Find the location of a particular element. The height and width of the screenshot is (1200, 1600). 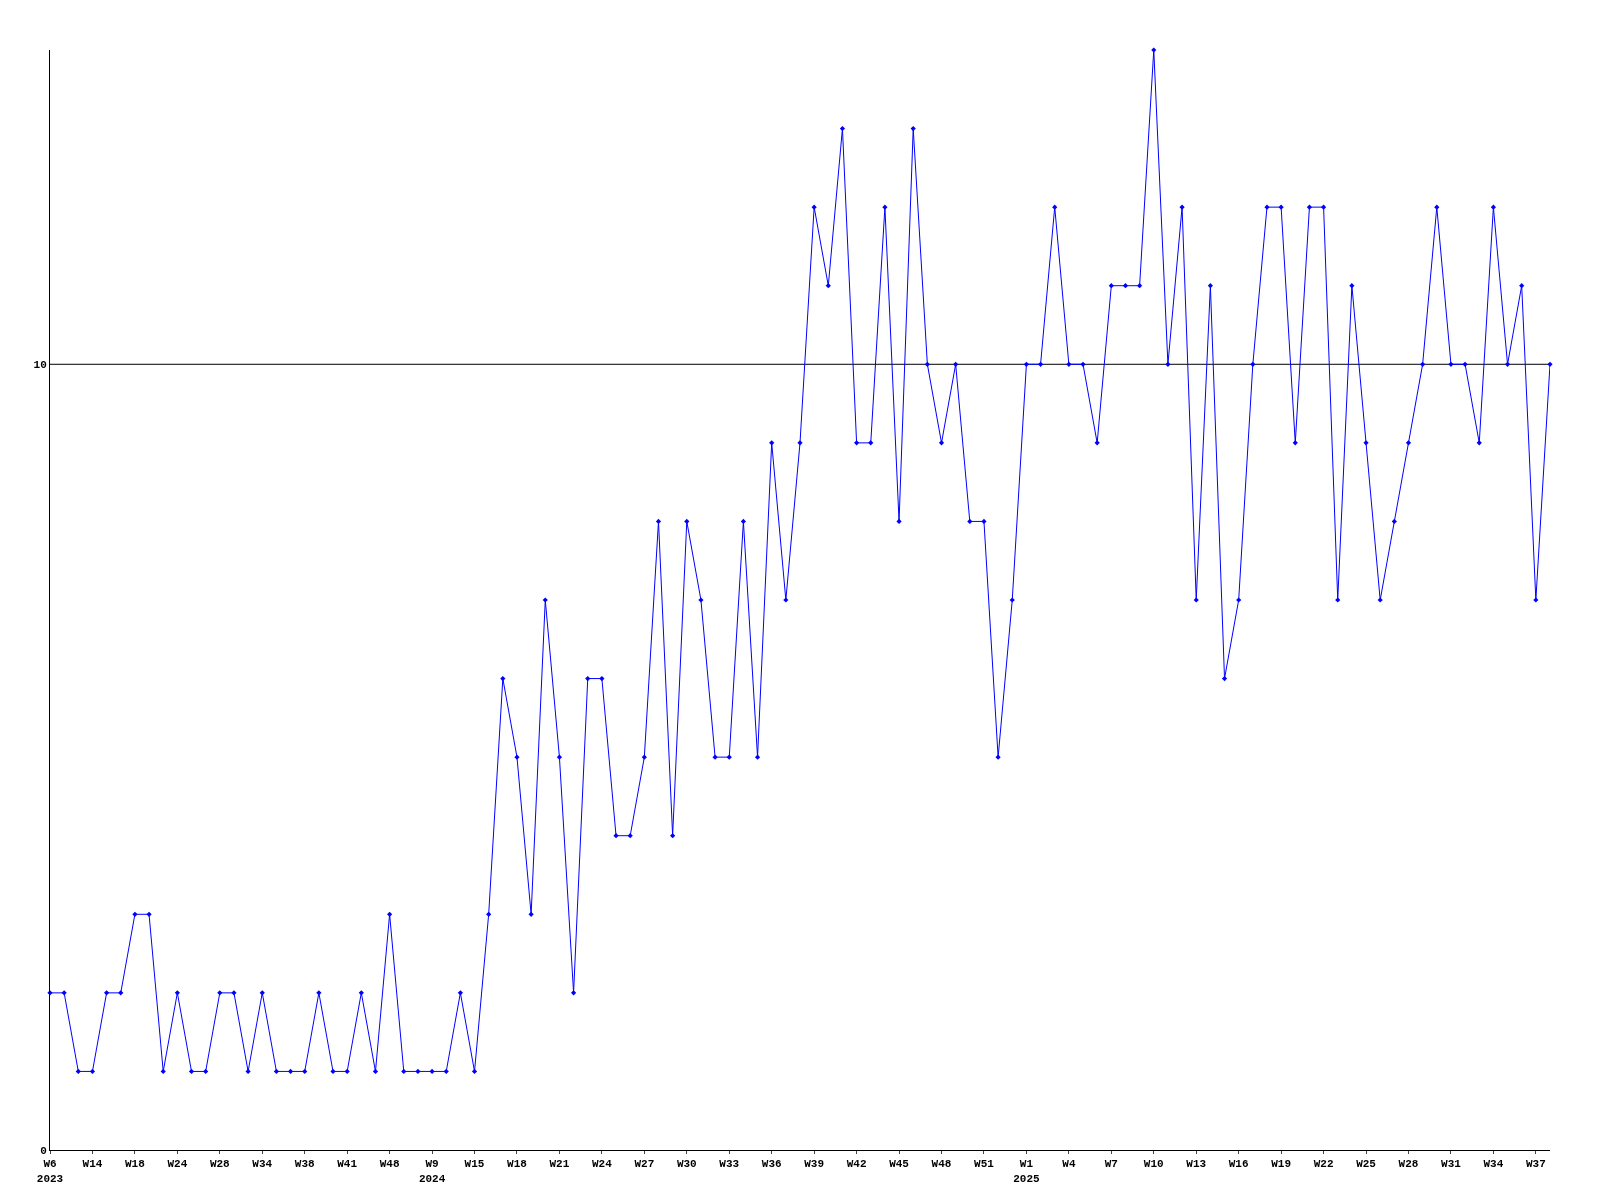

x-tick-label: W42 is located at coordinates (856, 1164).